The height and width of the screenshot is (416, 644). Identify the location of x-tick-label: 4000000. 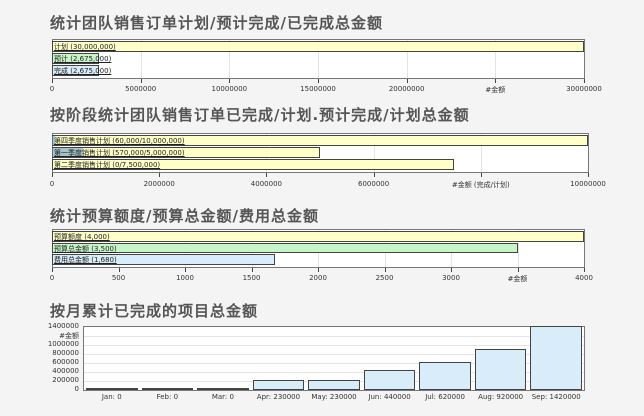
(266, 184).